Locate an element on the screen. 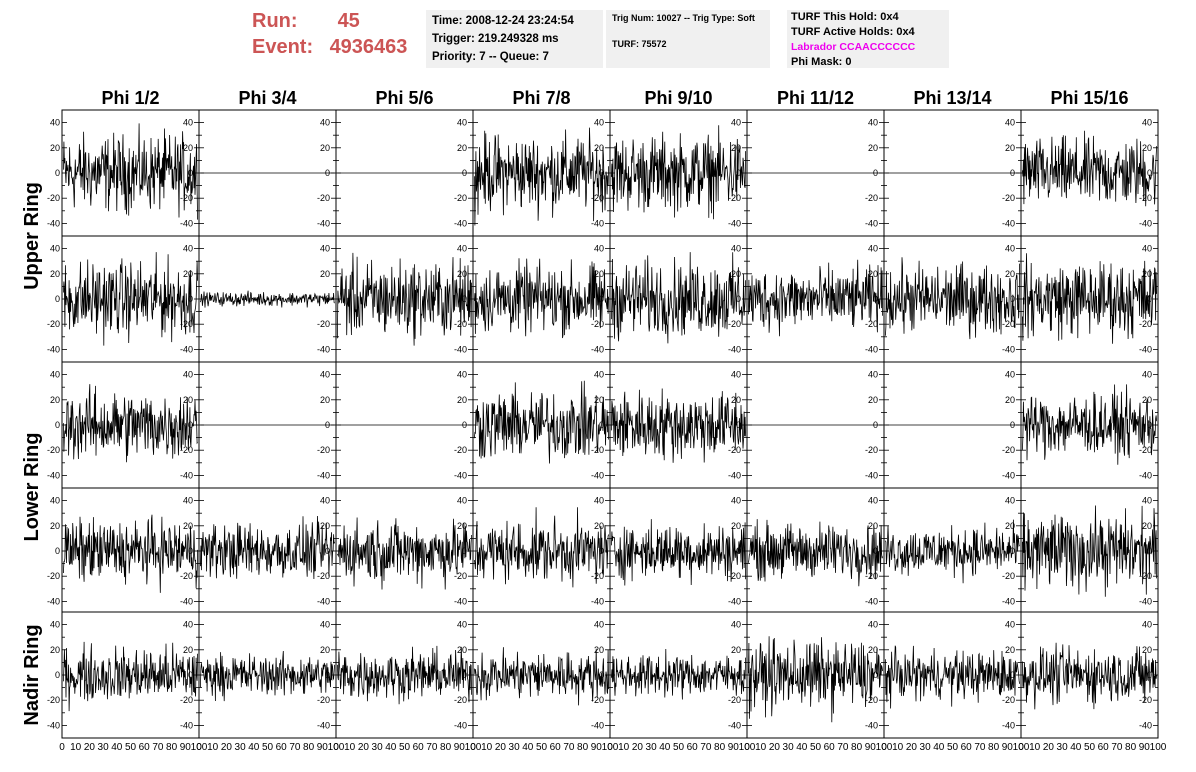  waveform-panel: 40 40 20 20 0 0 -20 -20 -40 -40 is located at coordinates (123, 675).